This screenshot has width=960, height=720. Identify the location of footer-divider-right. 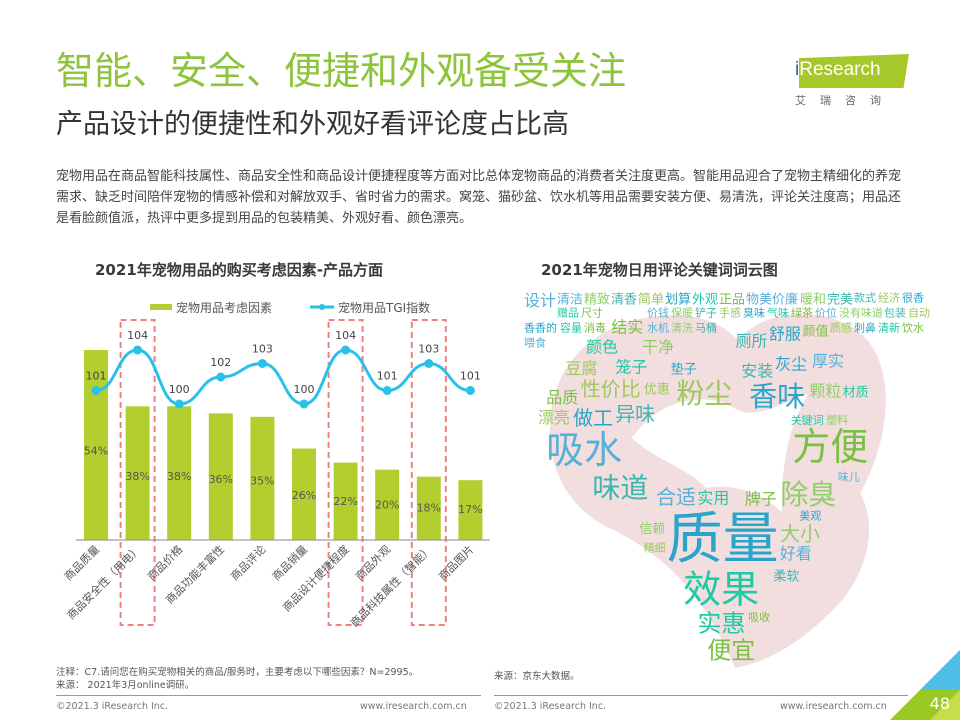
(701, 695).